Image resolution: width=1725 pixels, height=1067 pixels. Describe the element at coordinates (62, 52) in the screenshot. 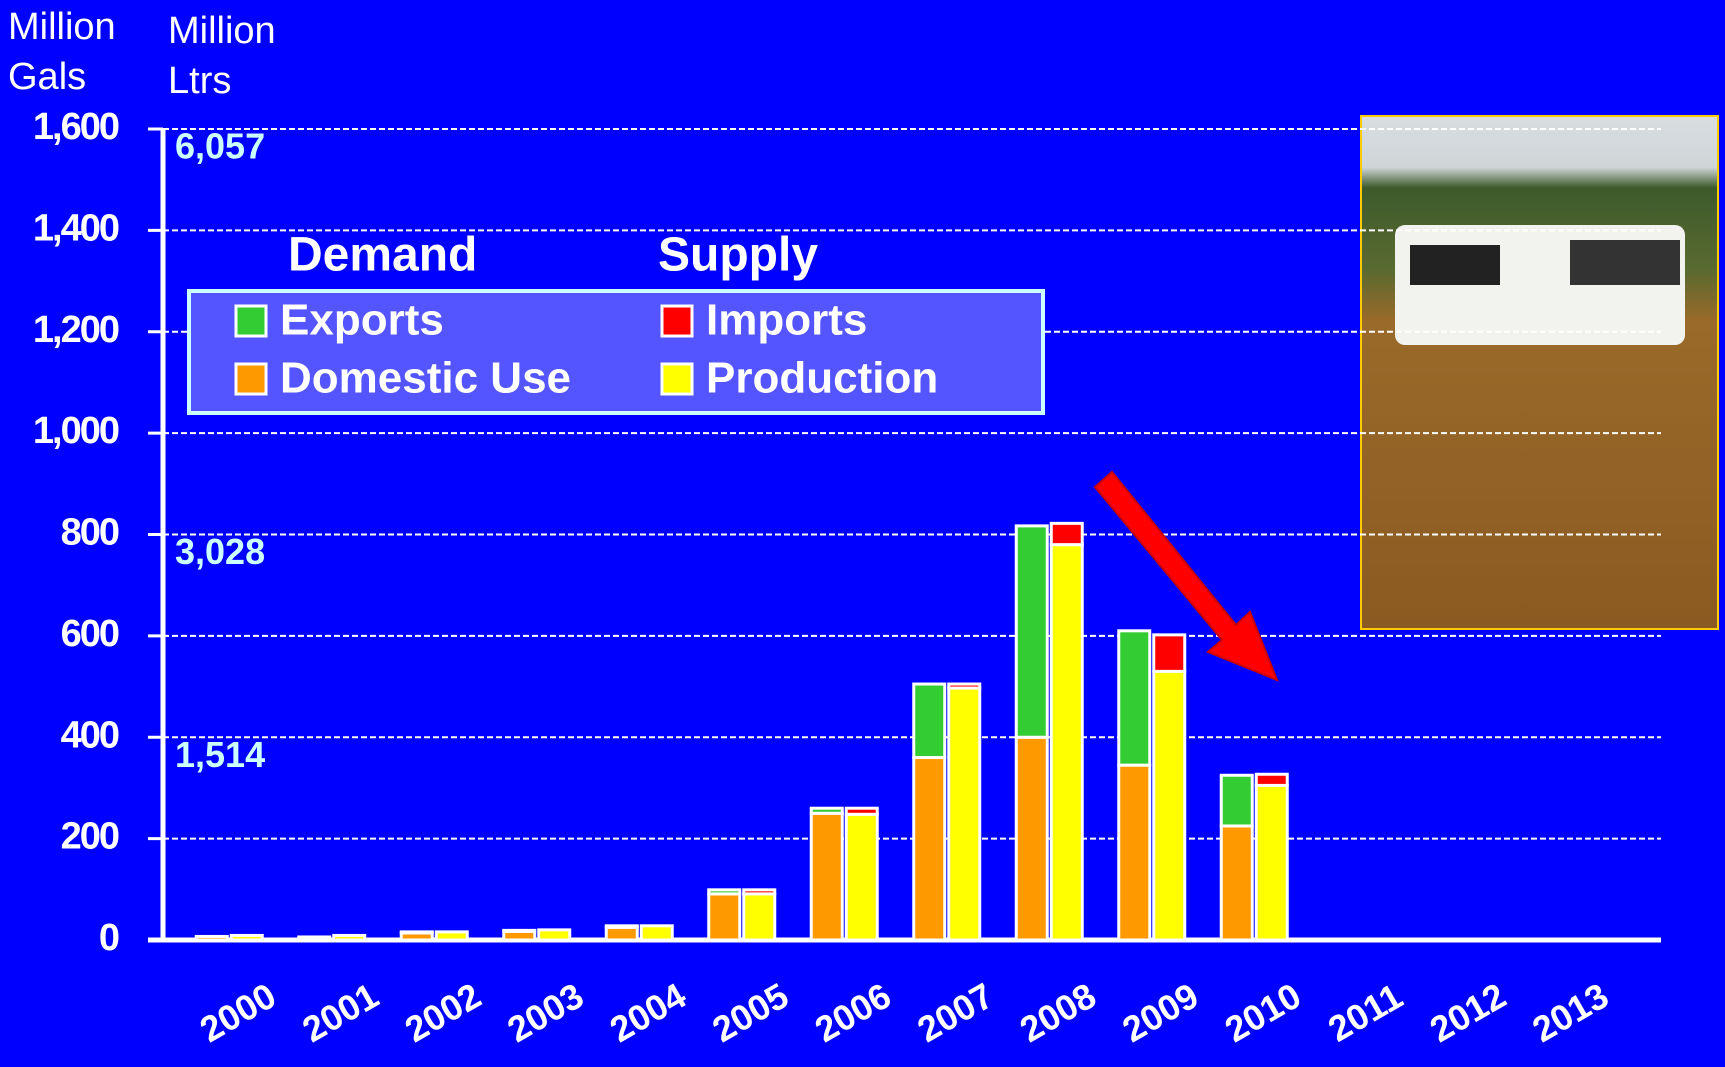

I see `y-axis-label: Million Gals` at that location.